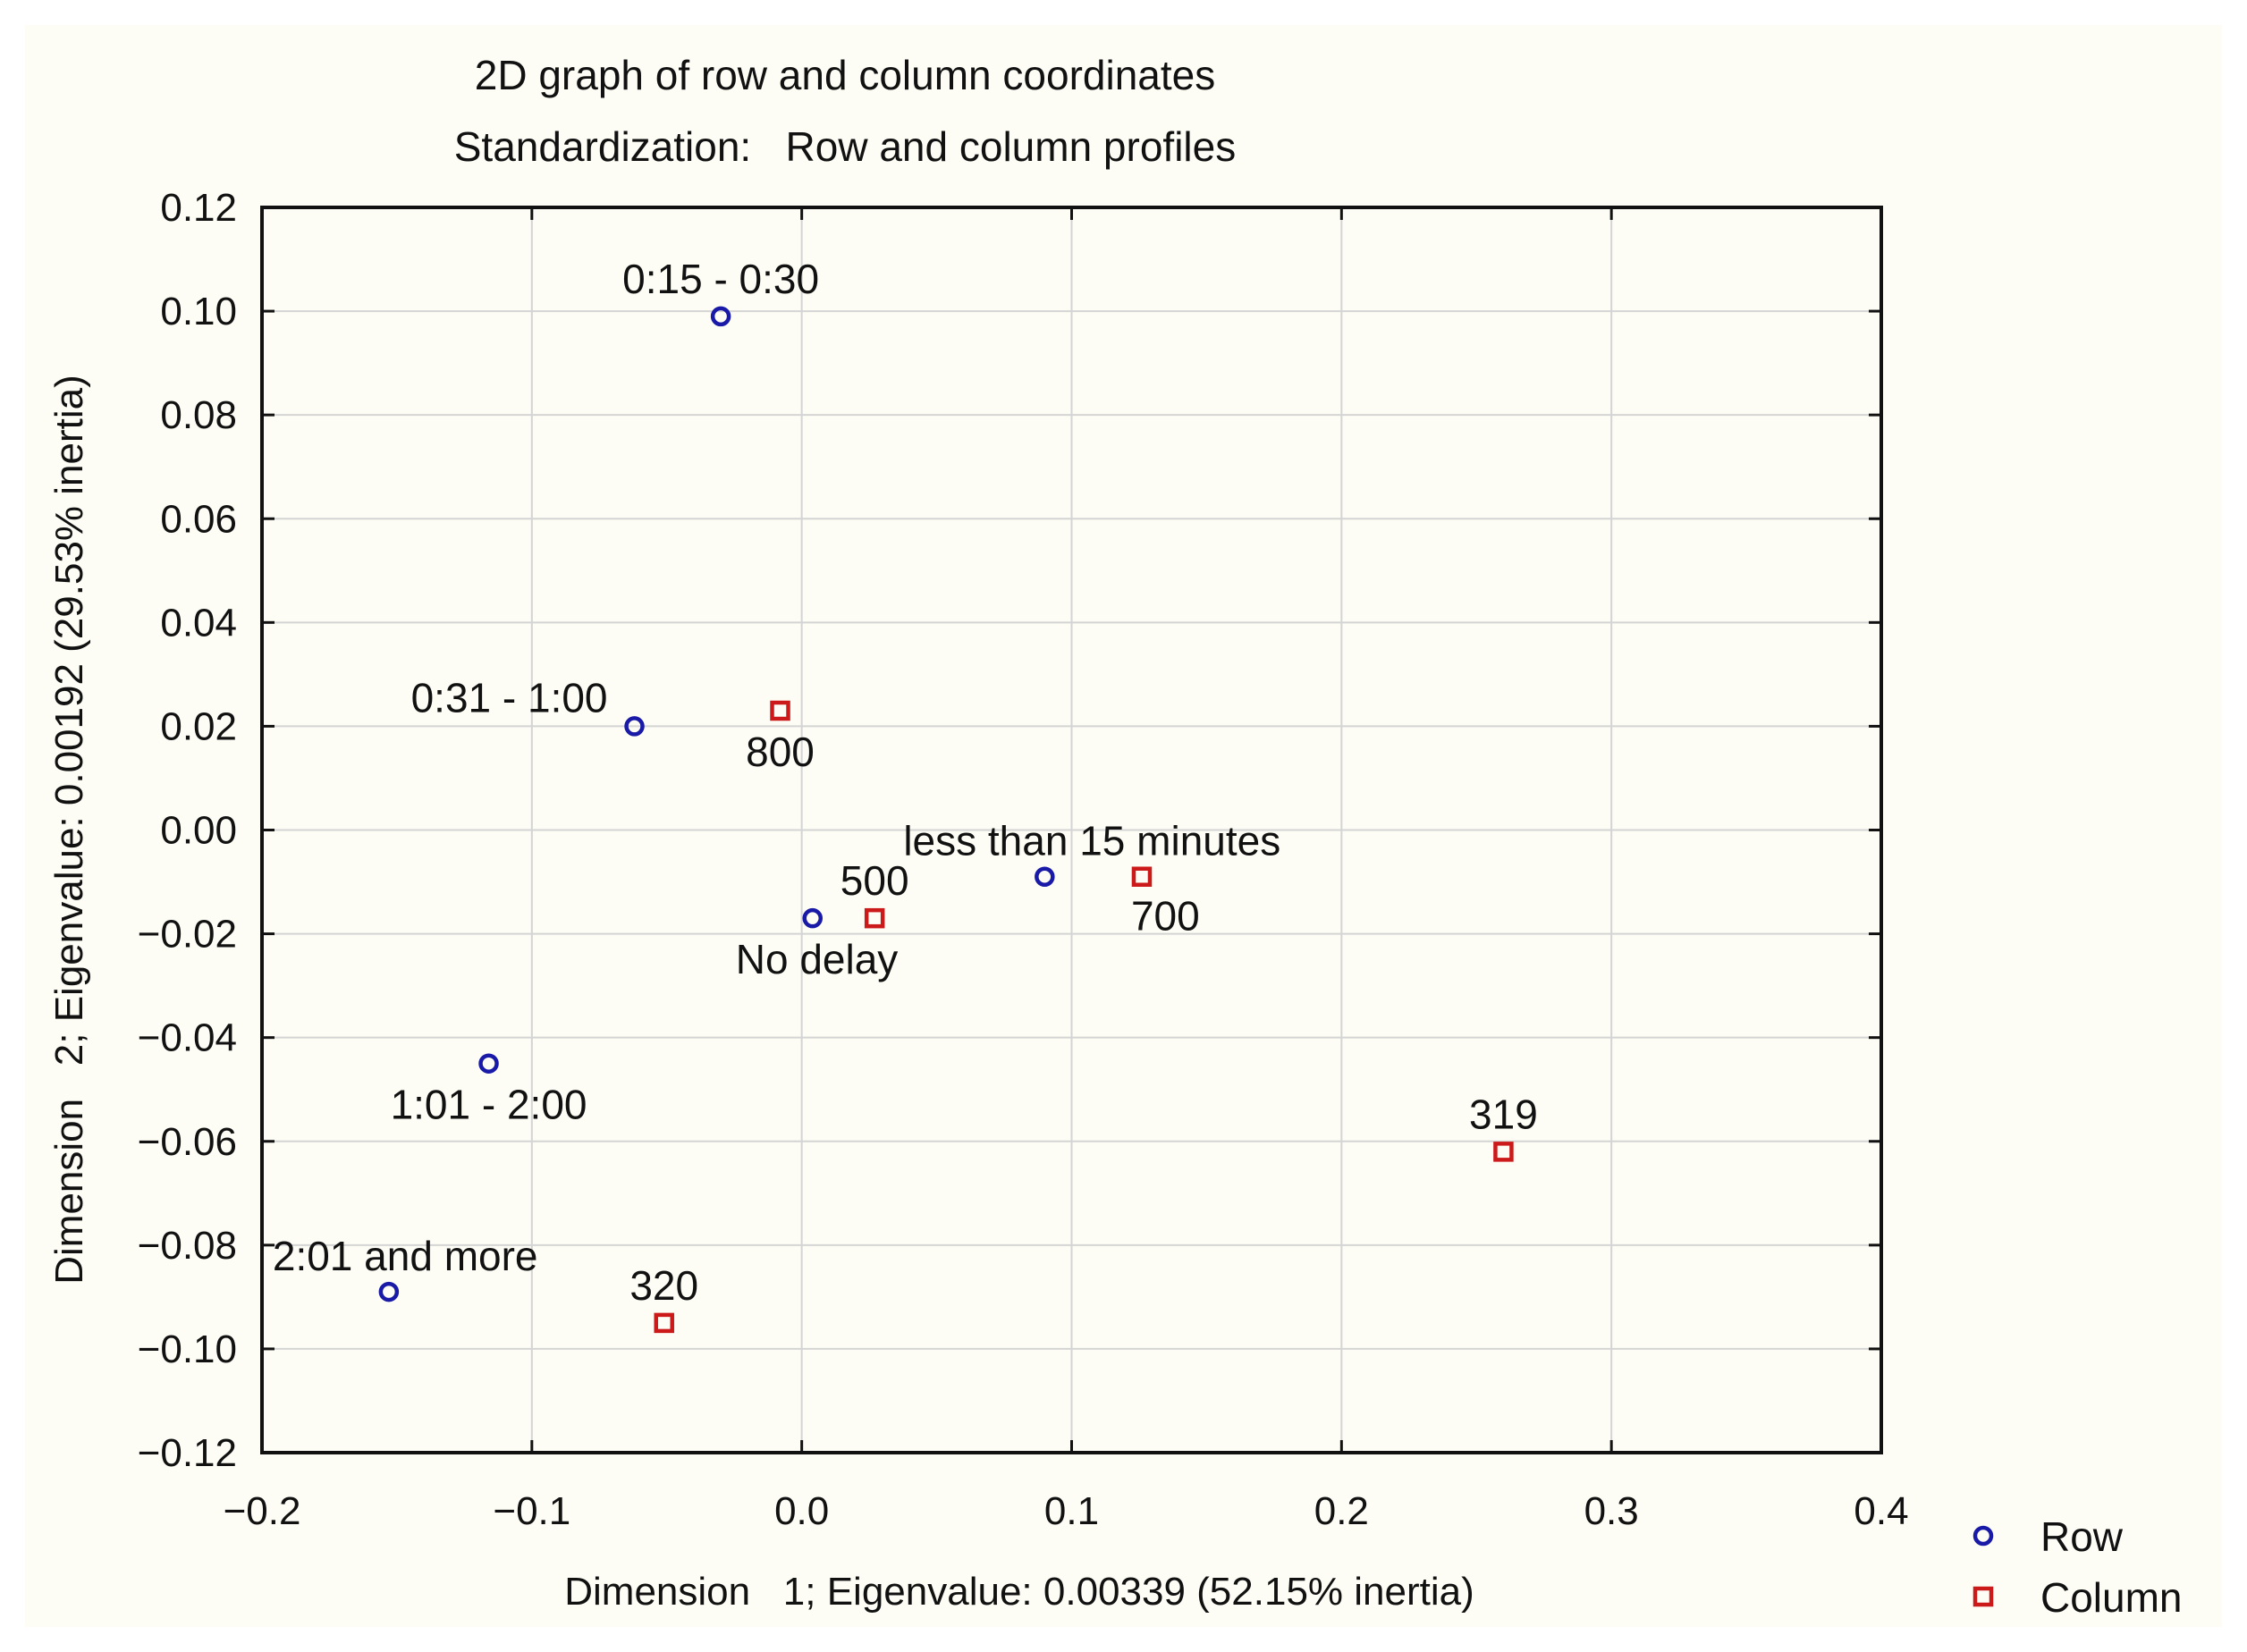  I want to click on point-label: 320, so click(664, 1285).